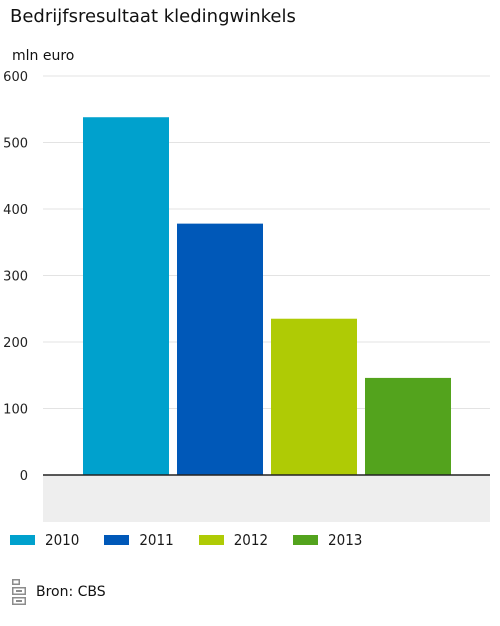  What do you see at coordinates (306, 540) in the screenshot?
I see `legend-swatch-2013` at bounding box center [306, 540].